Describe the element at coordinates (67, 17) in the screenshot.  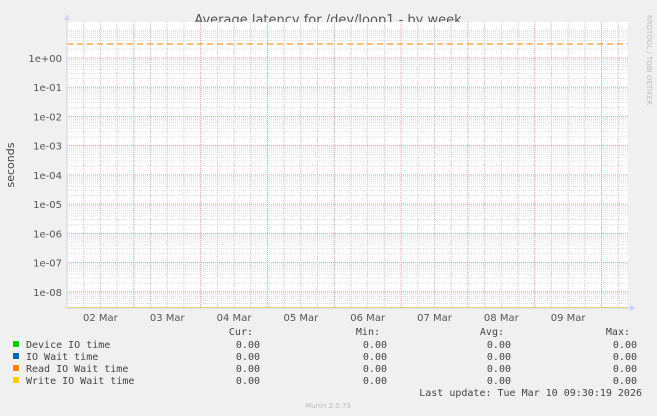
I see `y-axis-arrow` at that location.